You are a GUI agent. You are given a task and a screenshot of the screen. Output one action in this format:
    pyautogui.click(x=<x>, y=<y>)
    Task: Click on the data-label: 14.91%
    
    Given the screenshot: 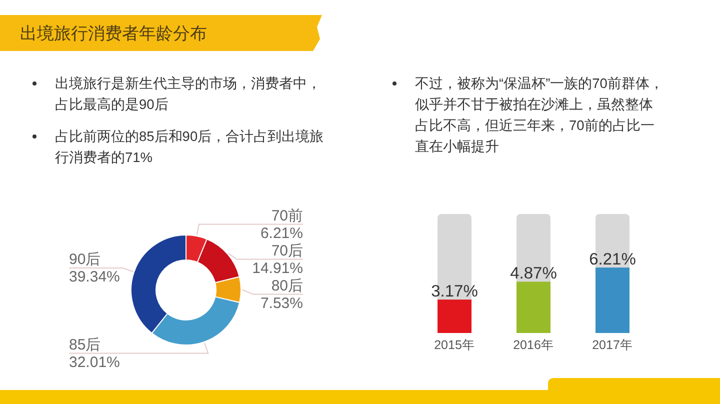 What is the action you would take?
    pyautogui.click(x=277, y=268)
    